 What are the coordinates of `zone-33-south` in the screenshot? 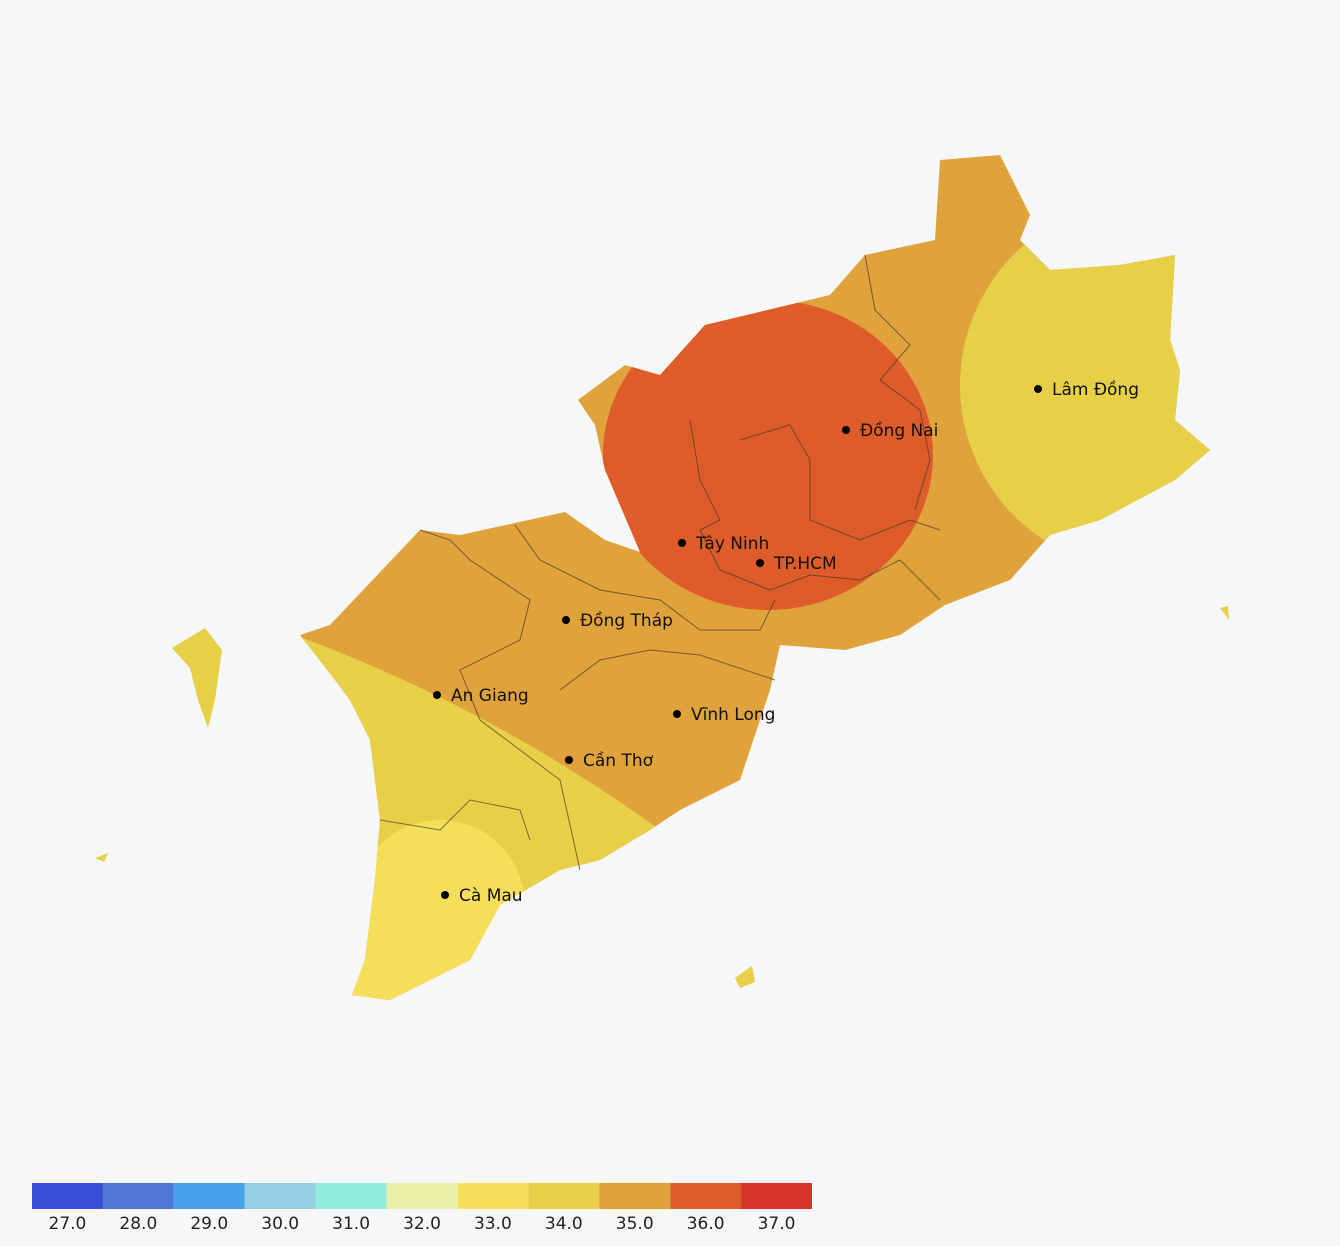 It's located at (440, 950).